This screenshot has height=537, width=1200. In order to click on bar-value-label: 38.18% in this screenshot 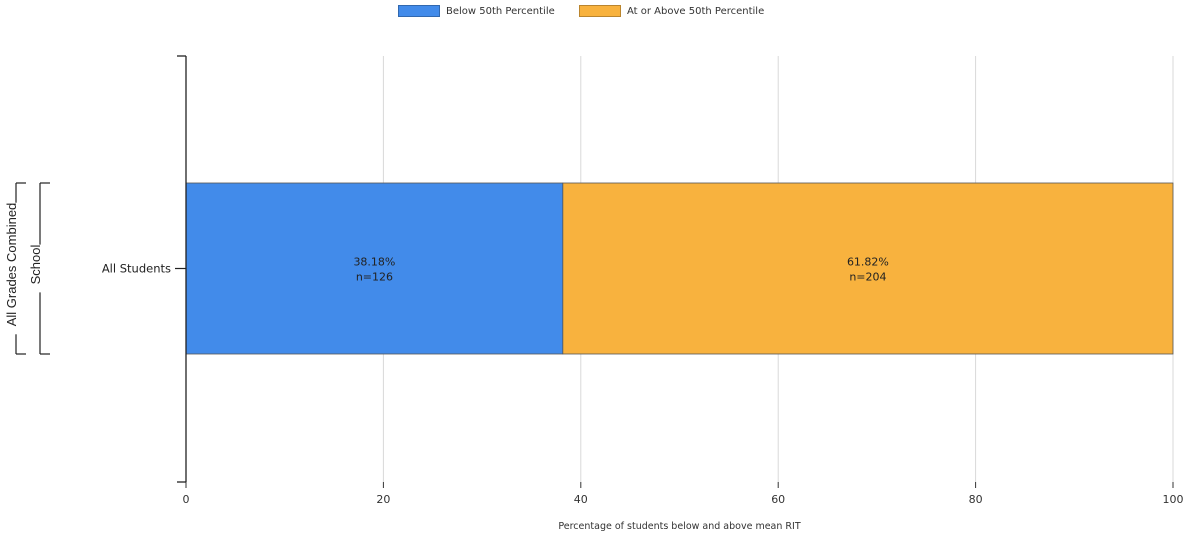, I will do `click(374, 262)`.